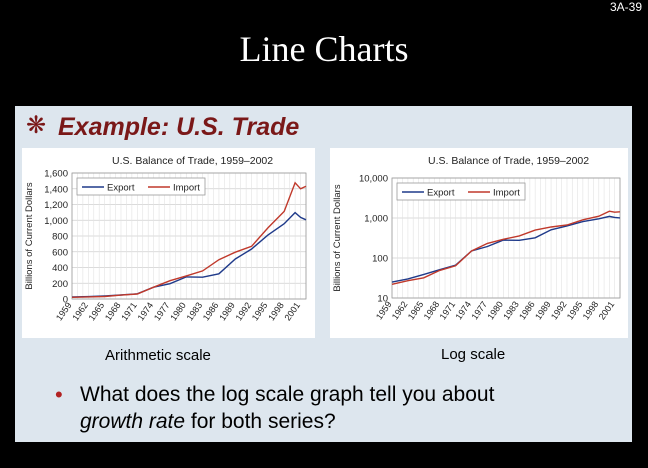 This screenshot has width=648, height=468. Describe the element at coordinates (380, 259) in the screenshot. I see `y-tick-label: 100` at that location.